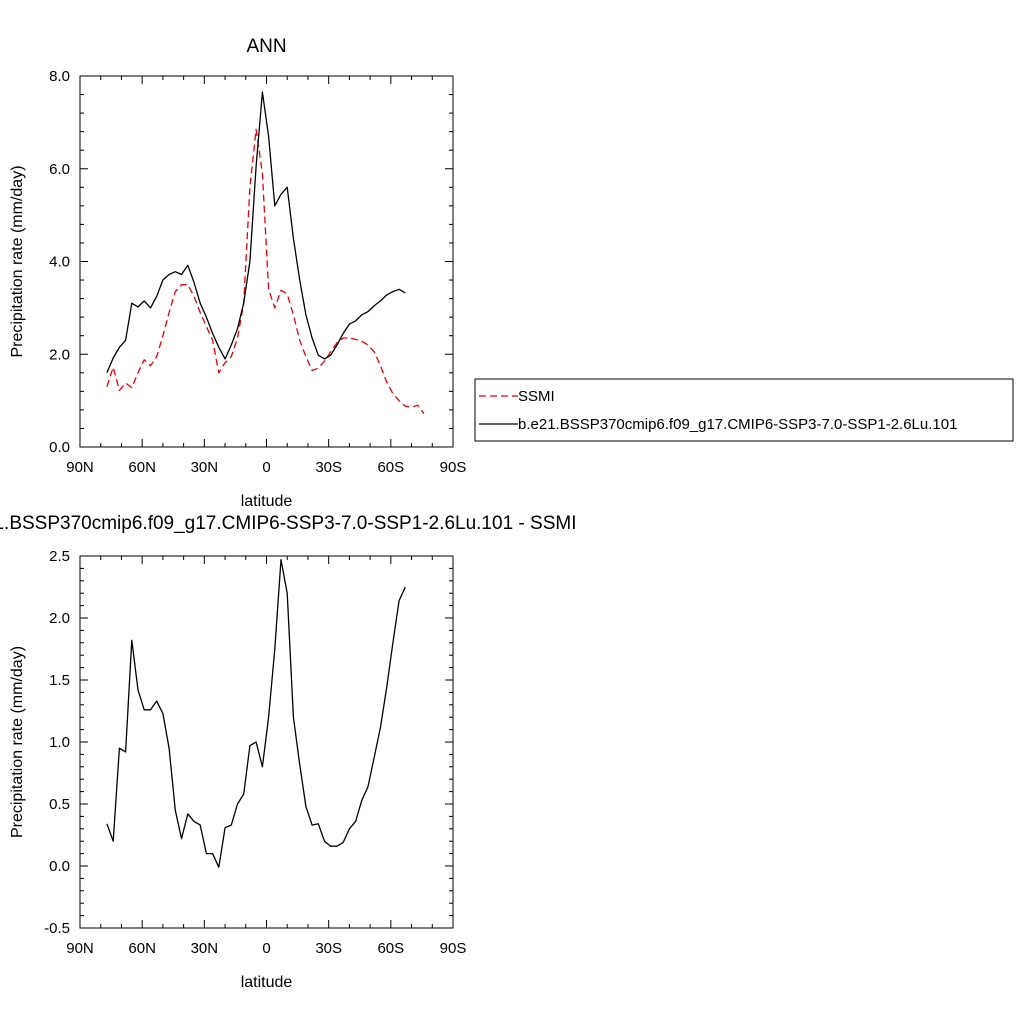 The image size is (1024, 1024). Describe the element at coordinates (59, 804) in the screenshot. I see `y-tick-label: 0.5` at that location.